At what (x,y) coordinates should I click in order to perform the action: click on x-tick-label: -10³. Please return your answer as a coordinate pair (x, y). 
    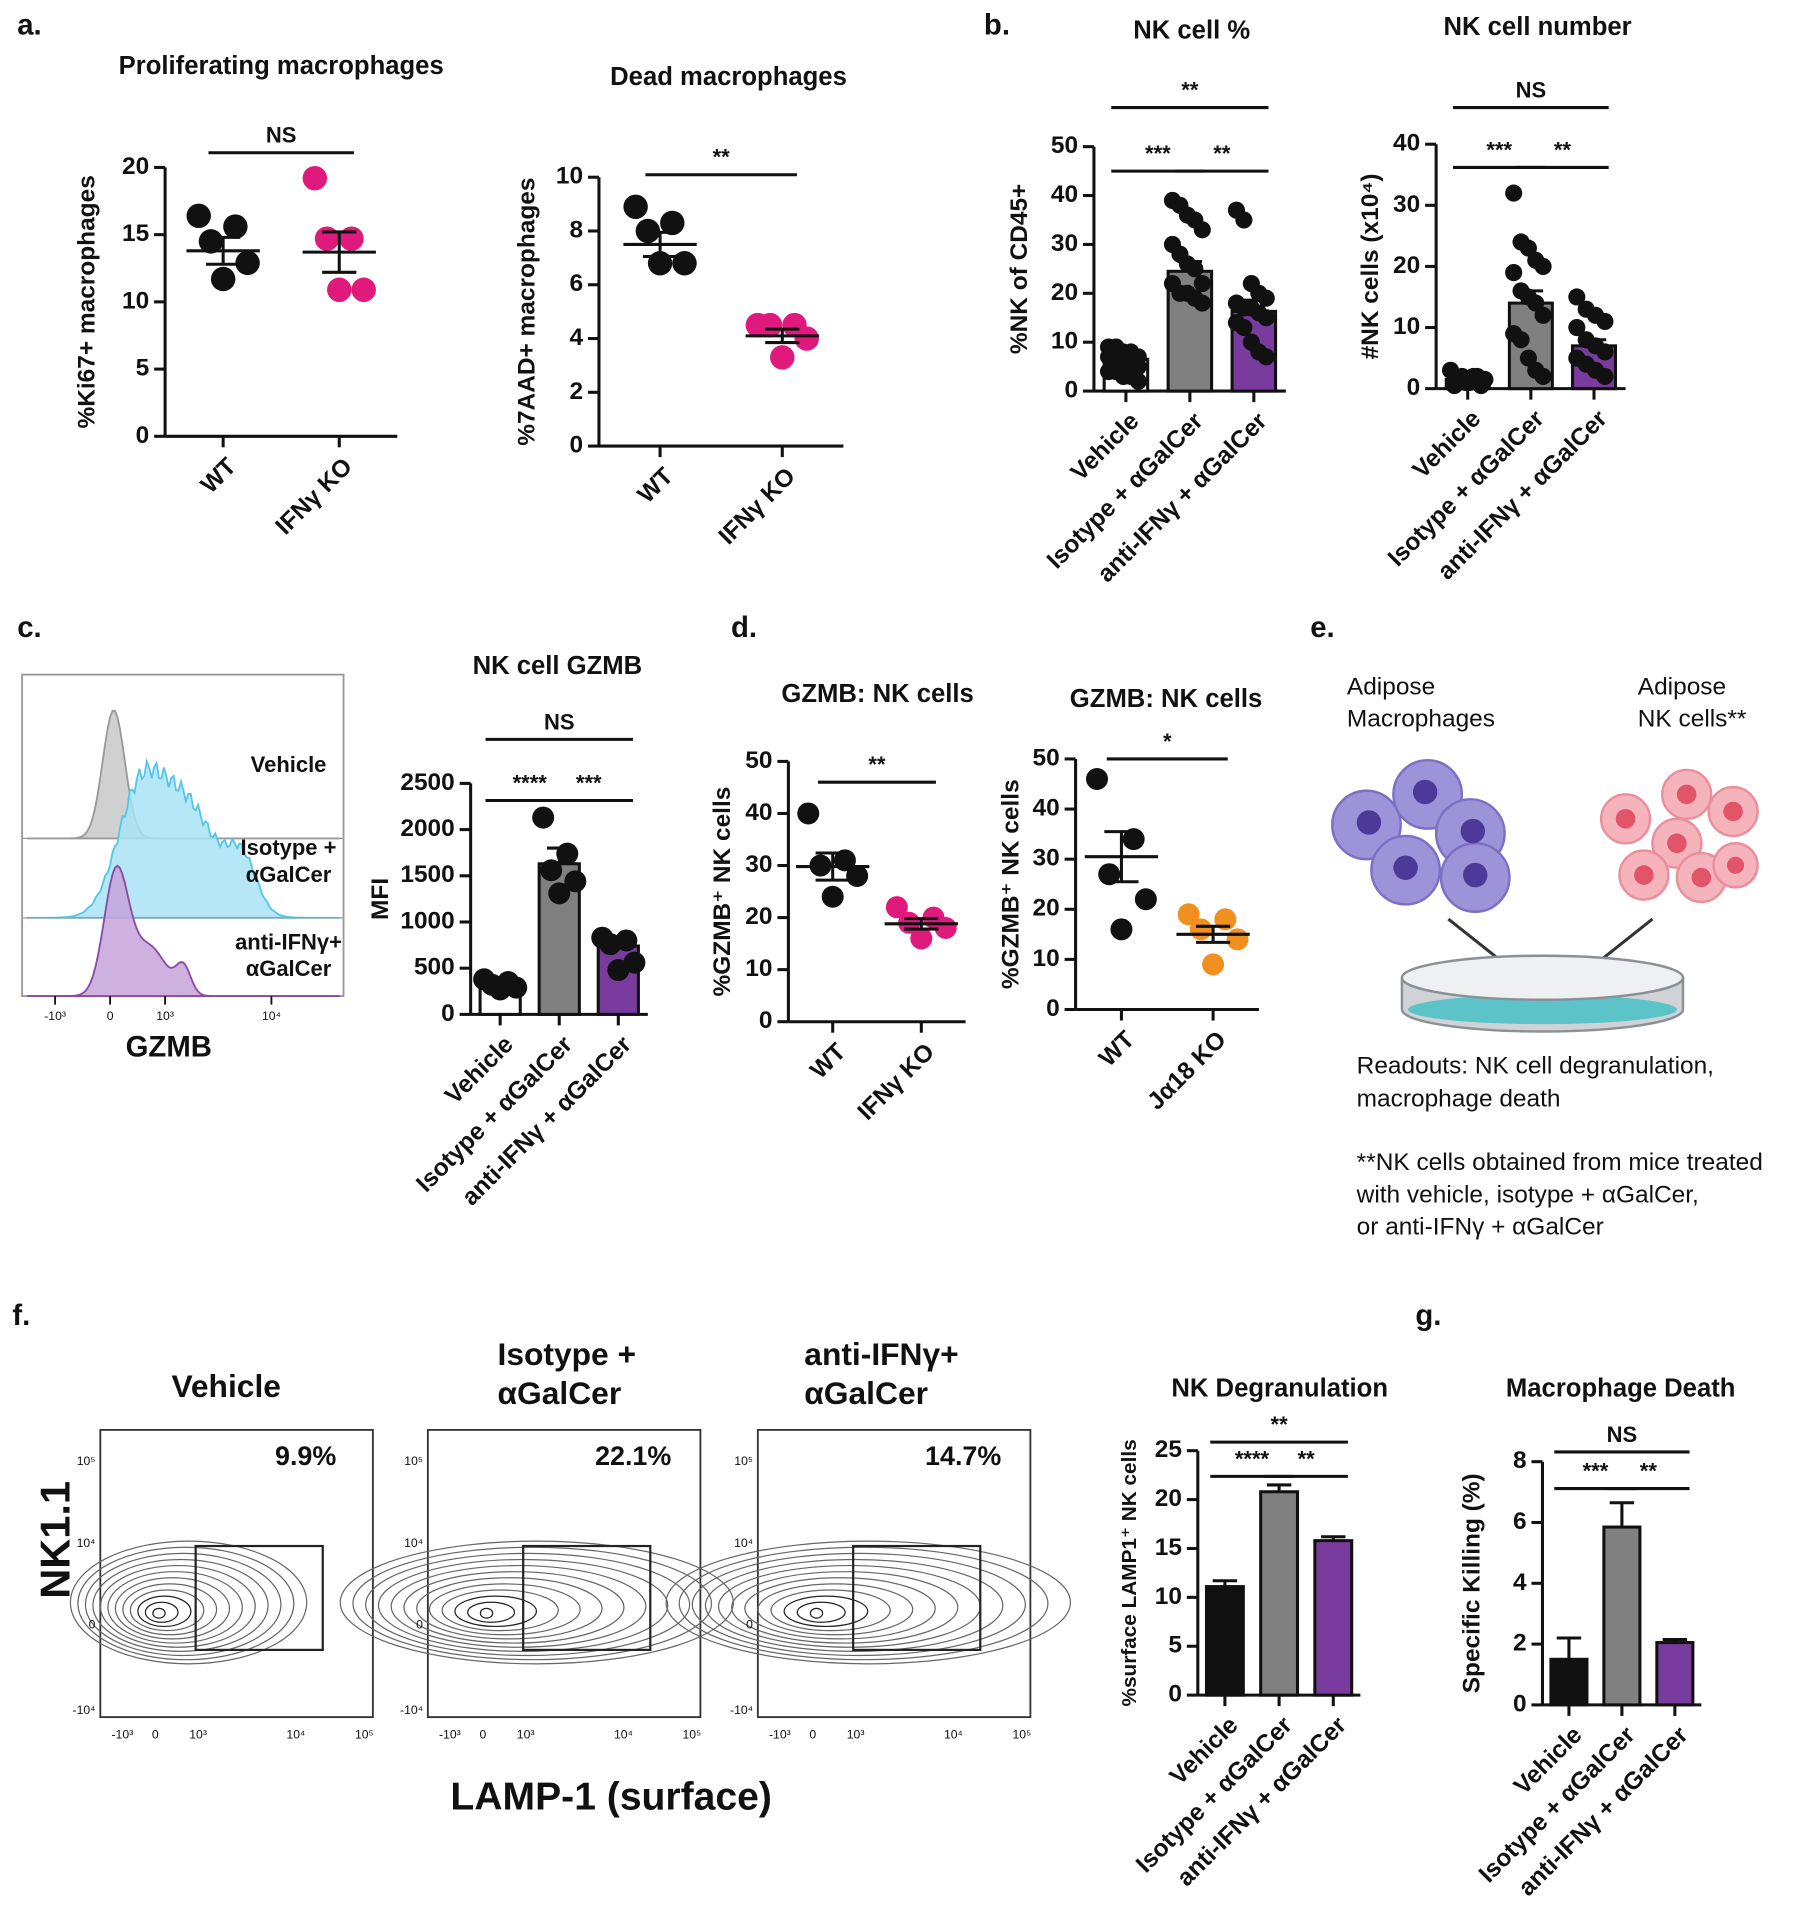
    Looking at the image, I should click on (55, 1016).